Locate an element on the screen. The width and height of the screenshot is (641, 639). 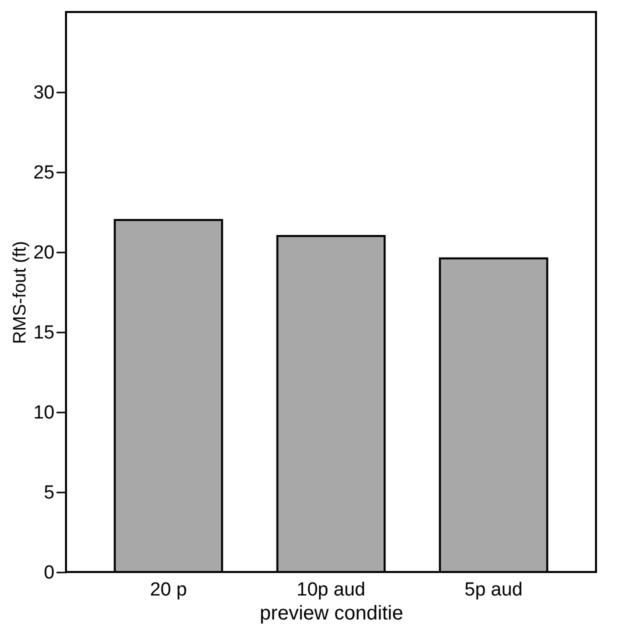
y-tick-label: 20 is located at coordinates (43, 253).